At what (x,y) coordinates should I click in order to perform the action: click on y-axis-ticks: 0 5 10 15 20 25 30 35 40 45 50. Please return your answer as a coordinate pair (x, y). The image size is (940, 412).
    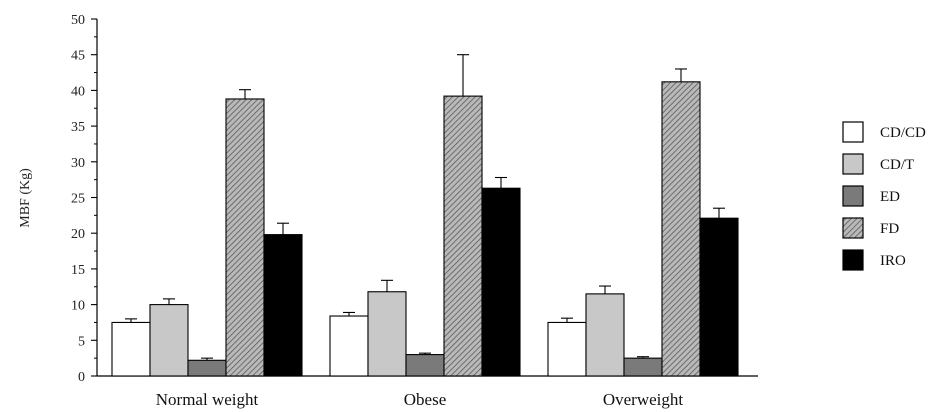
    Looking at the image, I should click on (84, 199).